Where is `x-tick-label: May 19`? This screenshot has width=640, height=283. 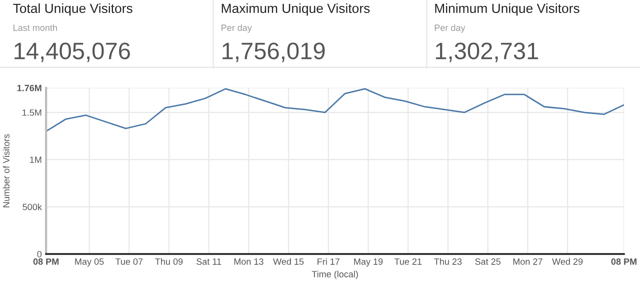
x-tick-label: May 19 is located at coordinates (368, 262).